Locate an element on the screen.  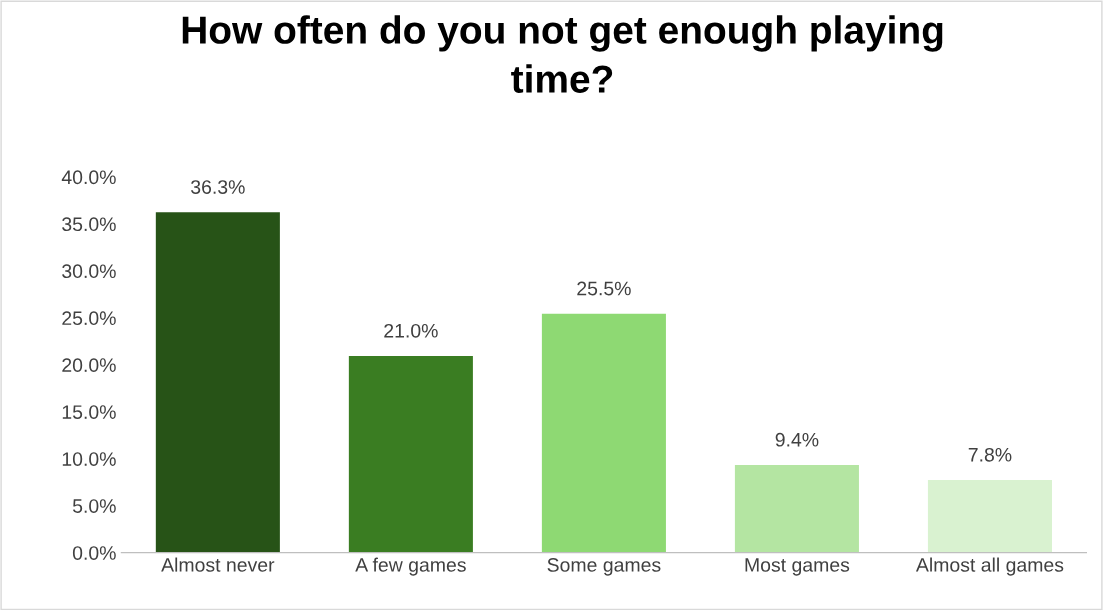
data-label: 25.5% is located at coordinates (604, 288).